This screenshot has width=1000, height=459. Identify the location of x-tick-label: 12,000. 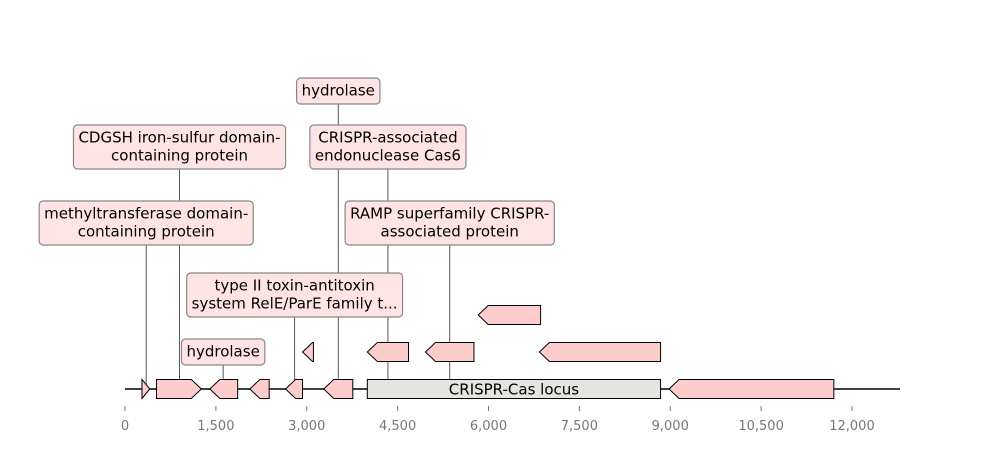
(852, 426).